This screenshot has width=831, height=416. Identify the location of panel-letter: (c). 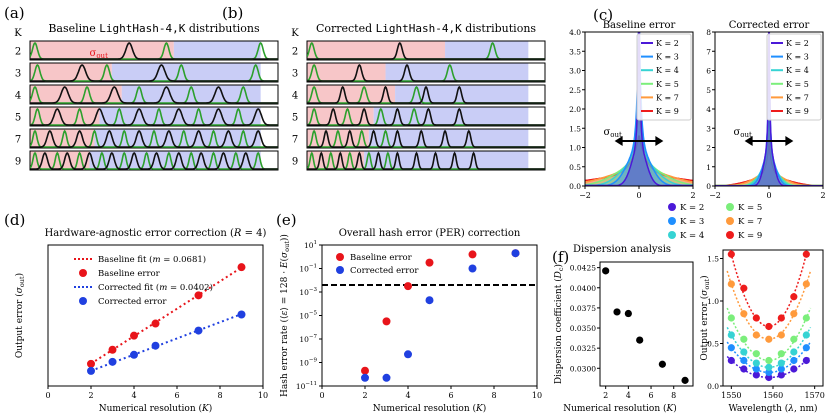
(603, 15).